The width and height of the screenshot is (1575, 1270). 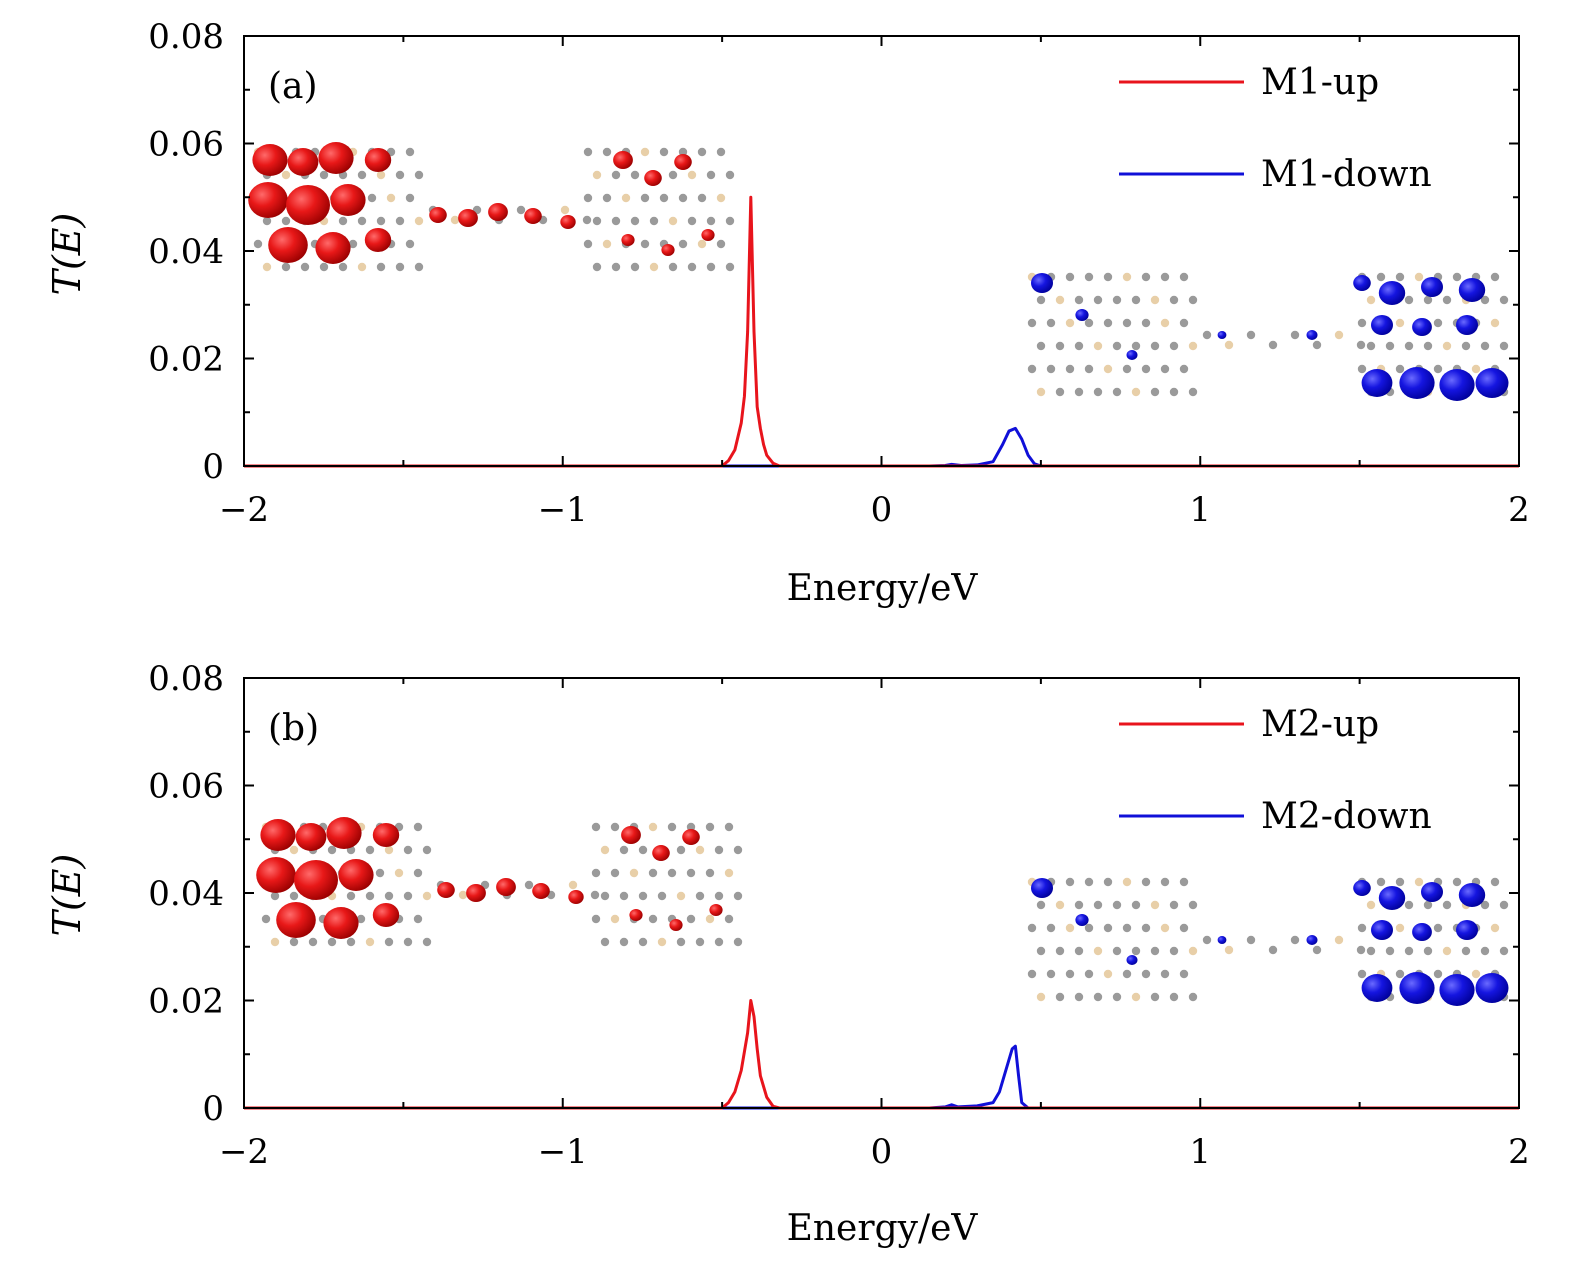 What do you see at coordinates (1346, 816) in the screenshot?
I see `legend-entry-m2-down: M2-down` at bounding box center [1346, 816].